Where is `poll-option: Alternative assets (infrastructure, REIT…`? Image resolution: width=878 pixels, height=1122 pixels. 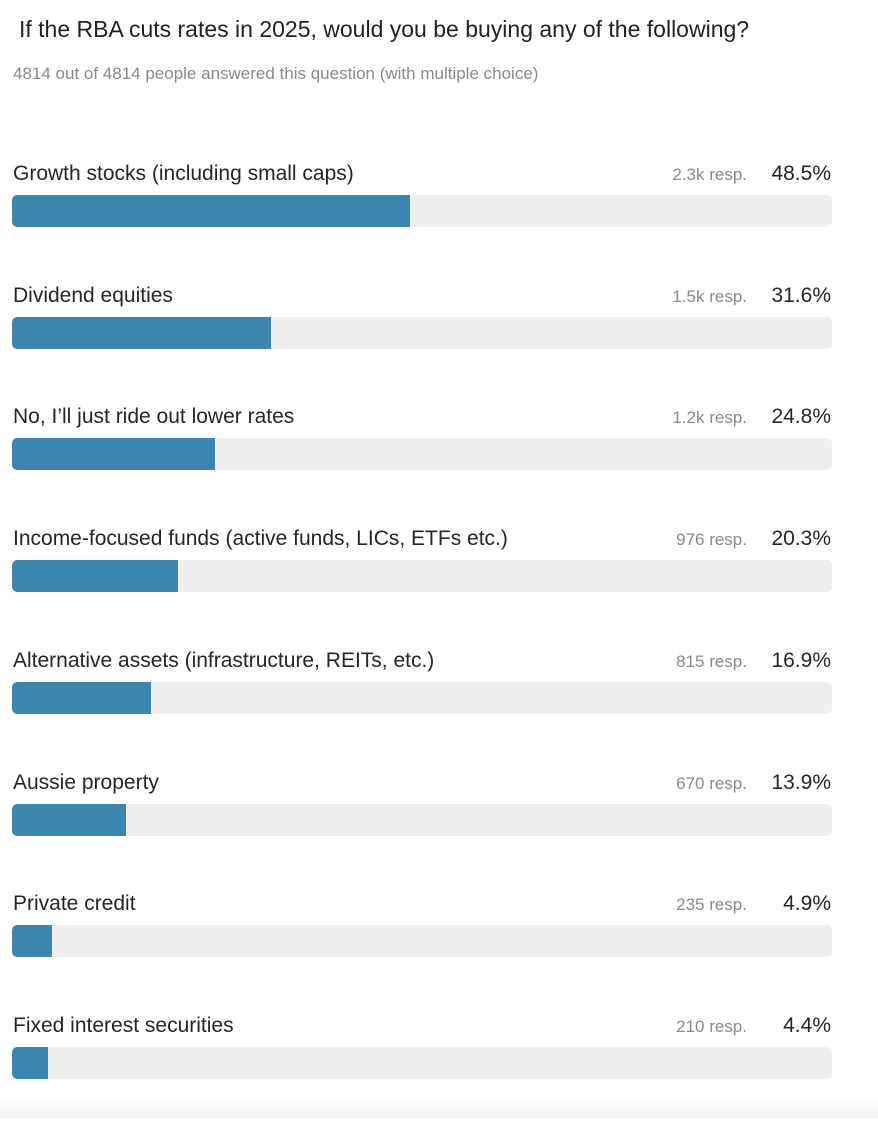
poll-option: Alternative assets (infrastructure, REIT… is located at coordinates (439, 702).